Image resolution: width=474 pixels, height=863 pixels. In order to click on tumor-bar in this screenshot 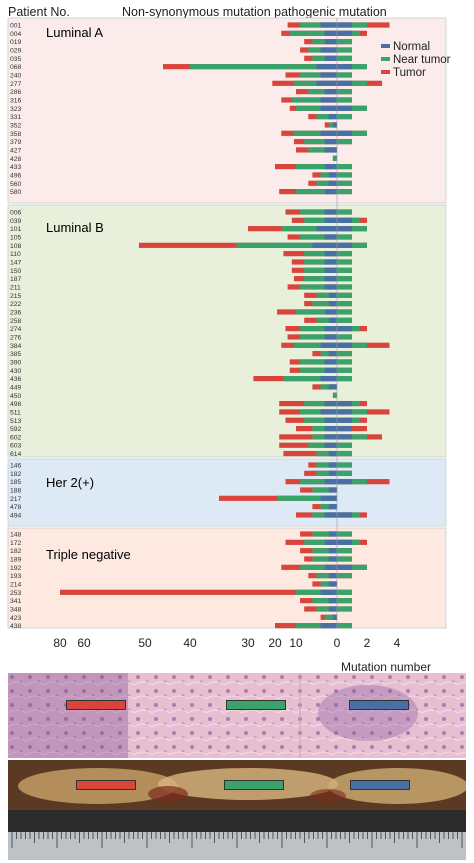, I will do `click(198, 592)`.